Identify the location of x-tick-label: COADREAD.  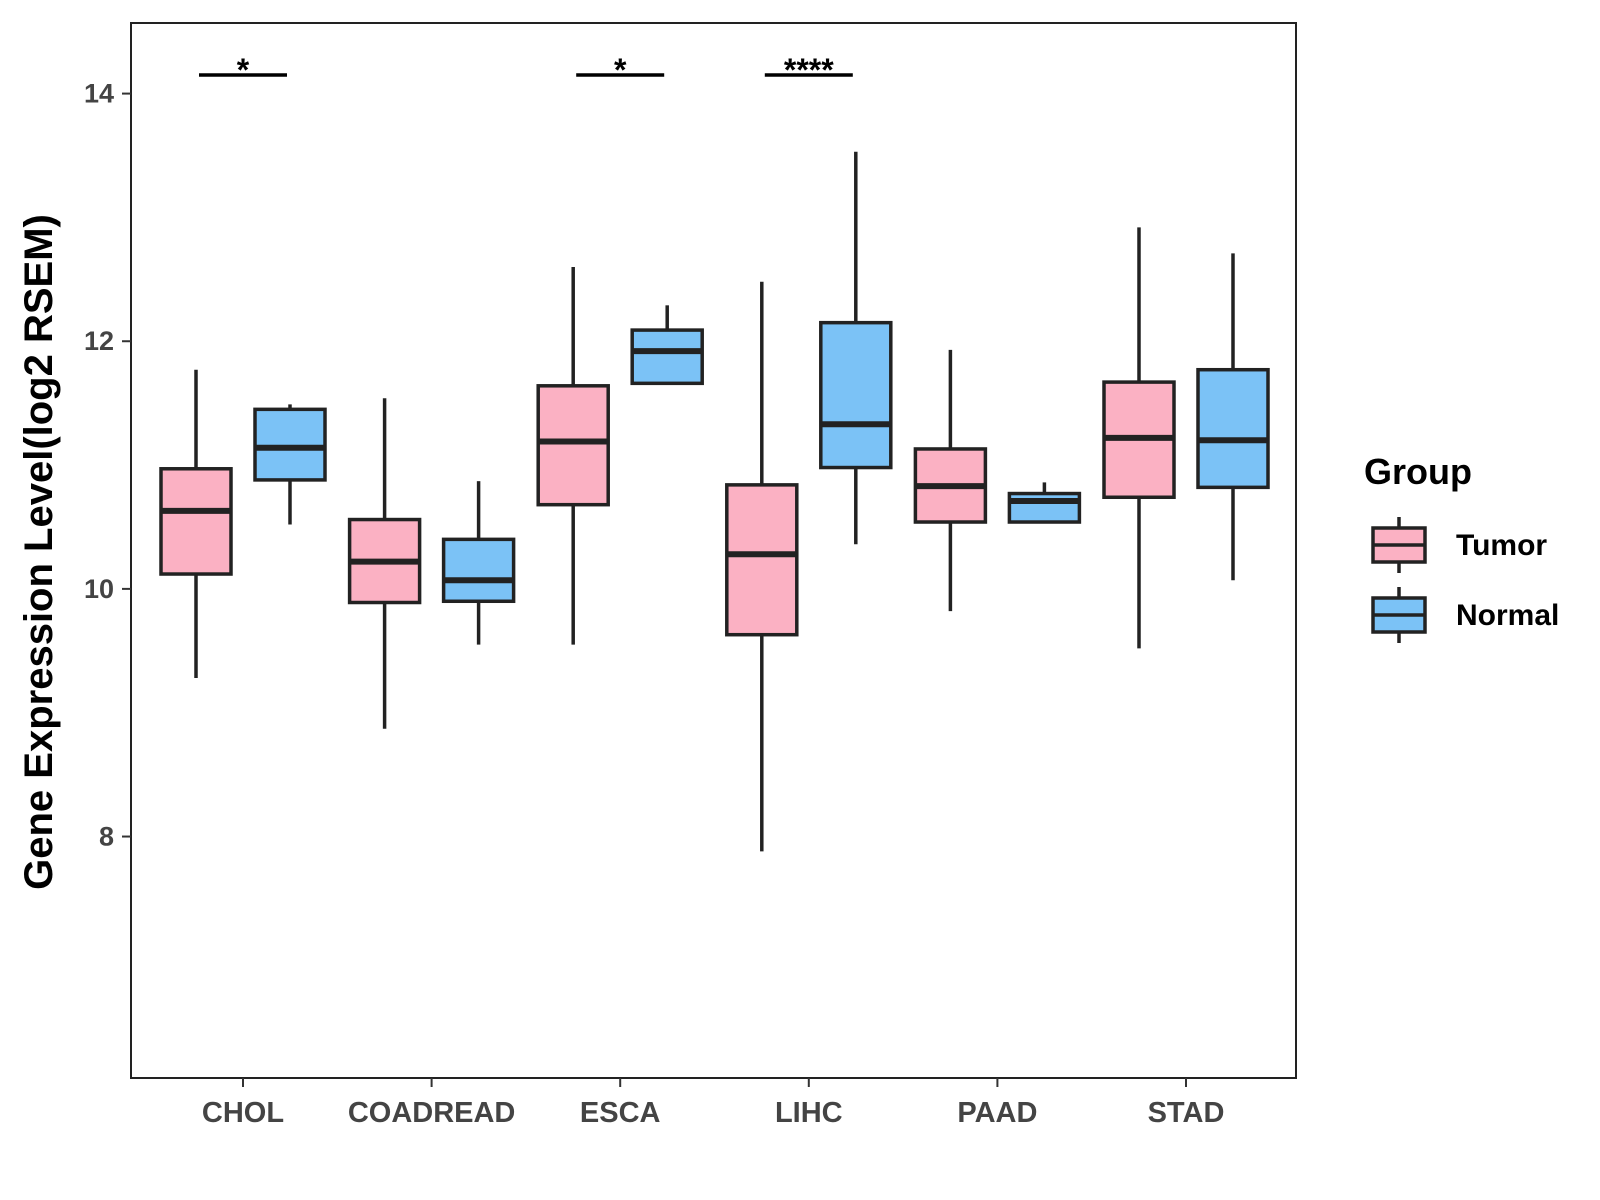
(432, 1113).